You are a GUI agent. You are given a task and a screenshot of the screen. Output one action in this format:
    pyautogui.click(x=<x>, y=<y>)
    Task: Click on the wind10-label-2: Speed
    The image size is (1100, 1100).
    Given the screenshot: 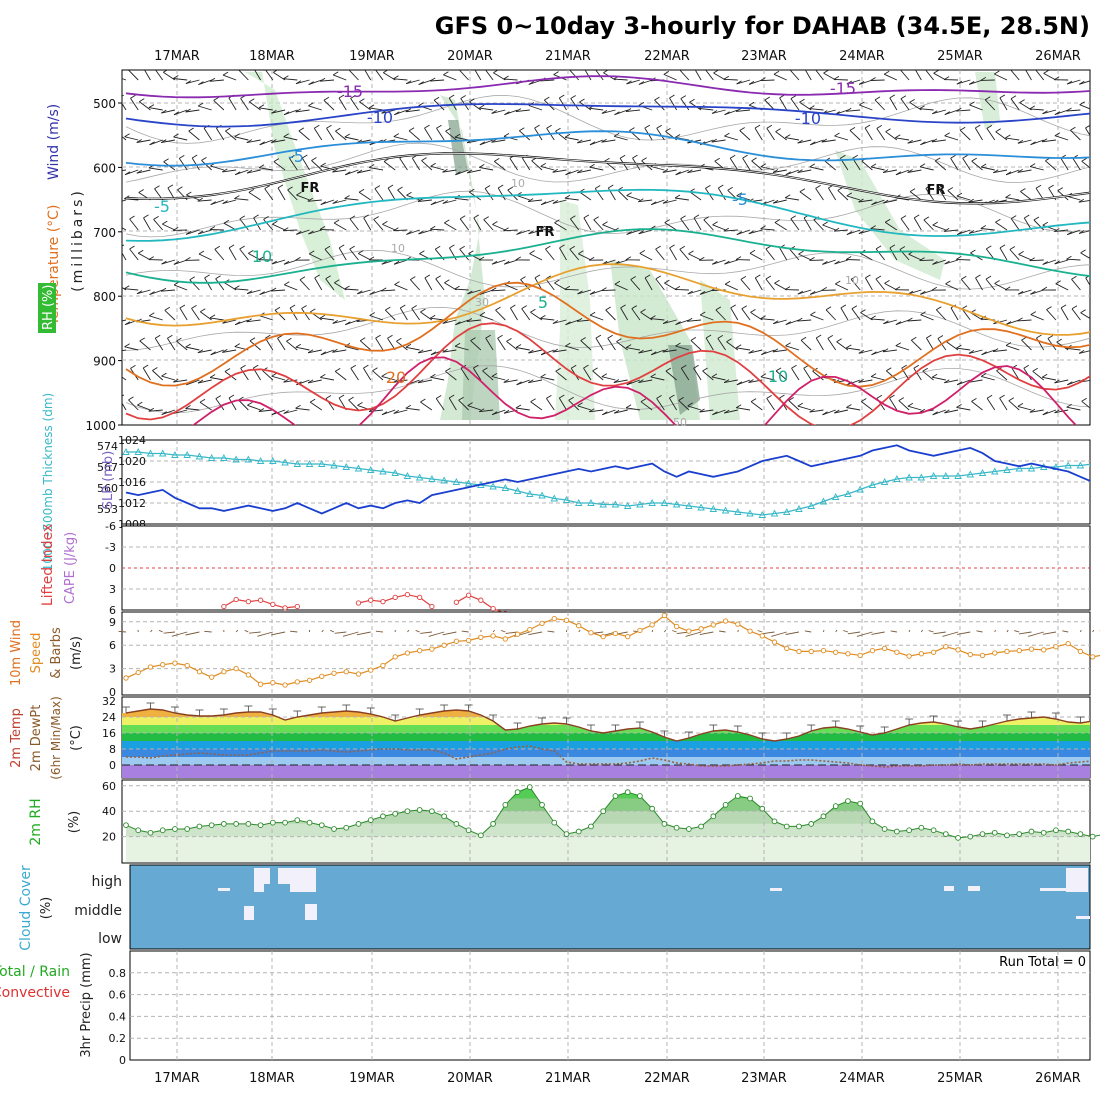 What is the action you would take?
    pyautogui.click(x=36, y=653)
    